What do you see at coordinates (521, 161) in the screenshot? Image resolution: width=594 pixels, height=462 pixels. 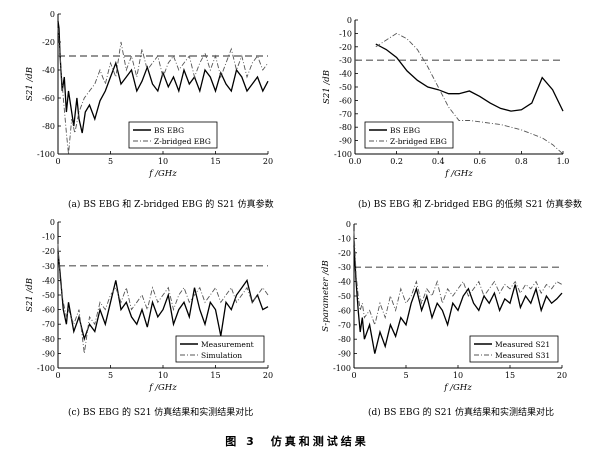 I see `x-tick-label: 0.8` at bounding box center [521, 161].